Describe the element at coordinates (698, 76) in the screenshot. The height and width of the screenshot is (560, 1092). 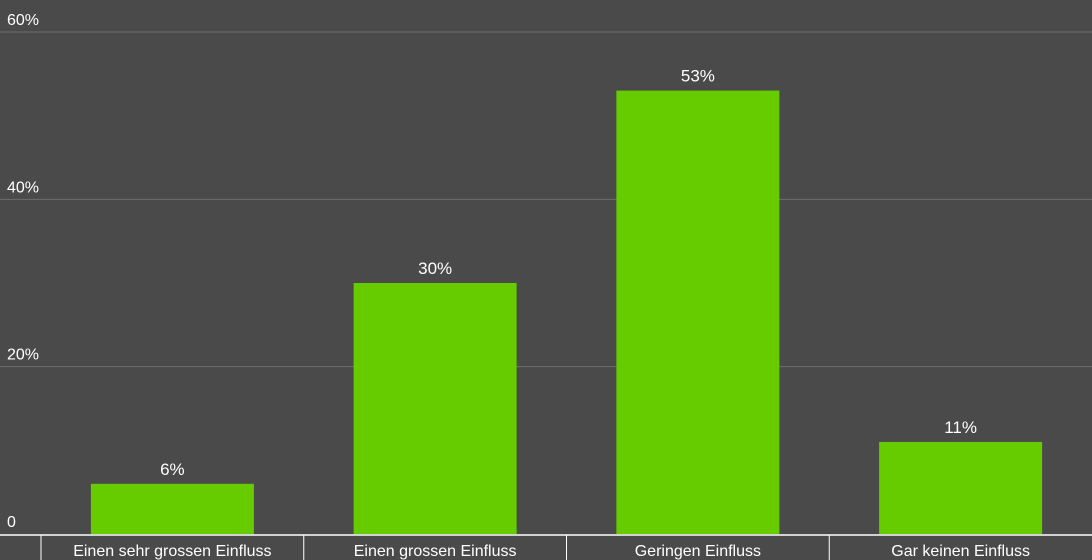
I see `data-label: 53%` at that location.